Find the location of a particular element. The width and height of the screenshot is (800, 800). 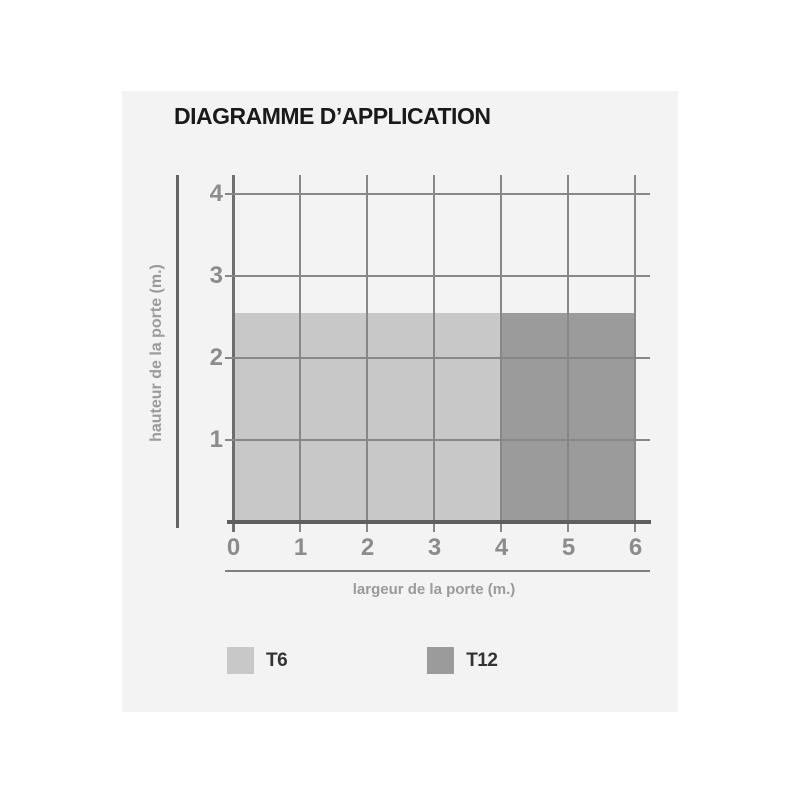

x-tick-label-1: 1 is located at coordinates (300, 547).